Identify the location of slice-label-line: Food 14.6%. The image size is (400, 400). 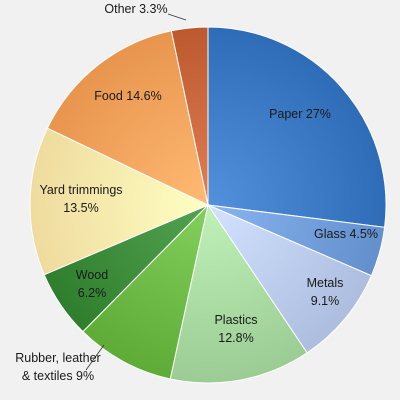
(127, 96).